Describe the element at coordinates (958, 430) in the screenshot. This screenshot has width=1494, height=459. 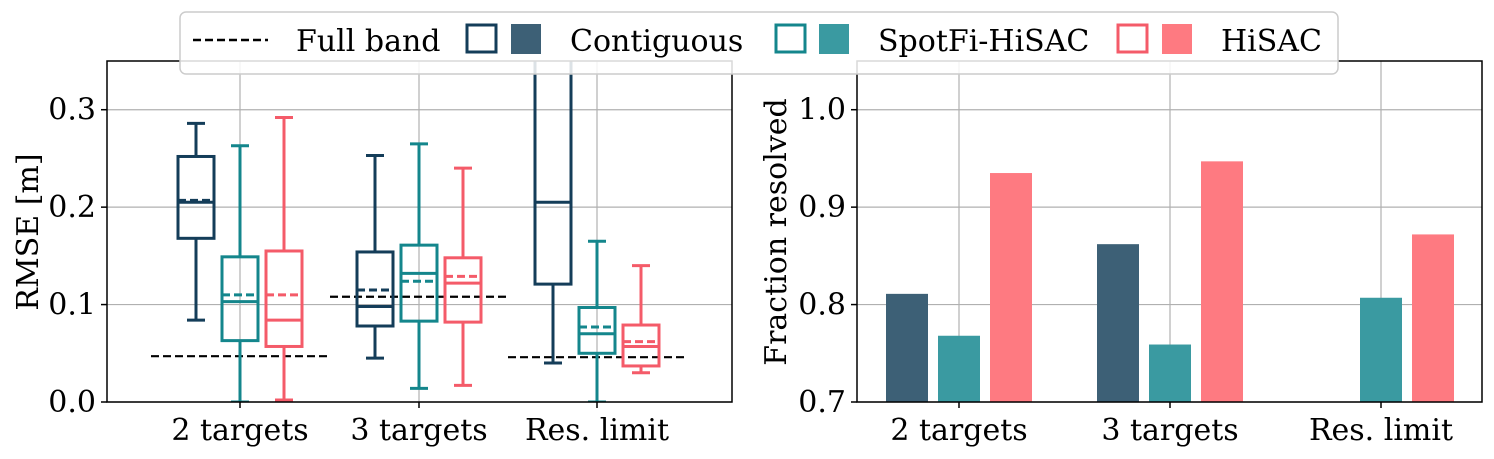
I see `right-xtick-label: 2 targets` at that location.